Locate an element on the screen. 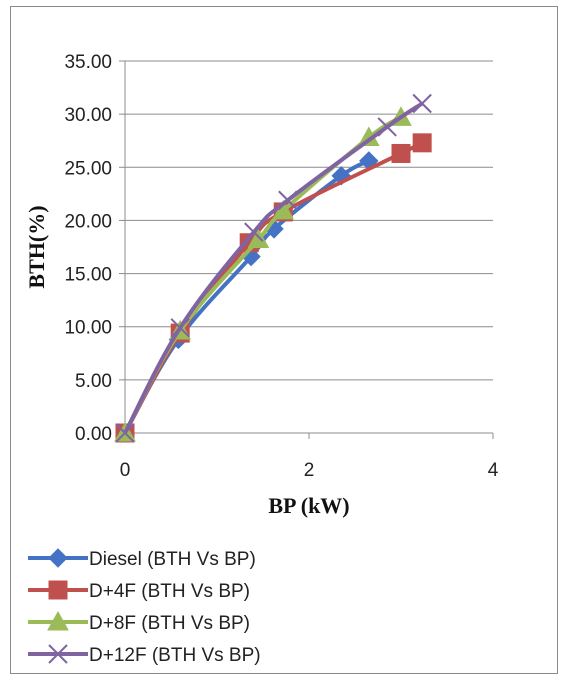  legend-label: D+8F (BTH Vs BP) is located at coordinates (169, 623).